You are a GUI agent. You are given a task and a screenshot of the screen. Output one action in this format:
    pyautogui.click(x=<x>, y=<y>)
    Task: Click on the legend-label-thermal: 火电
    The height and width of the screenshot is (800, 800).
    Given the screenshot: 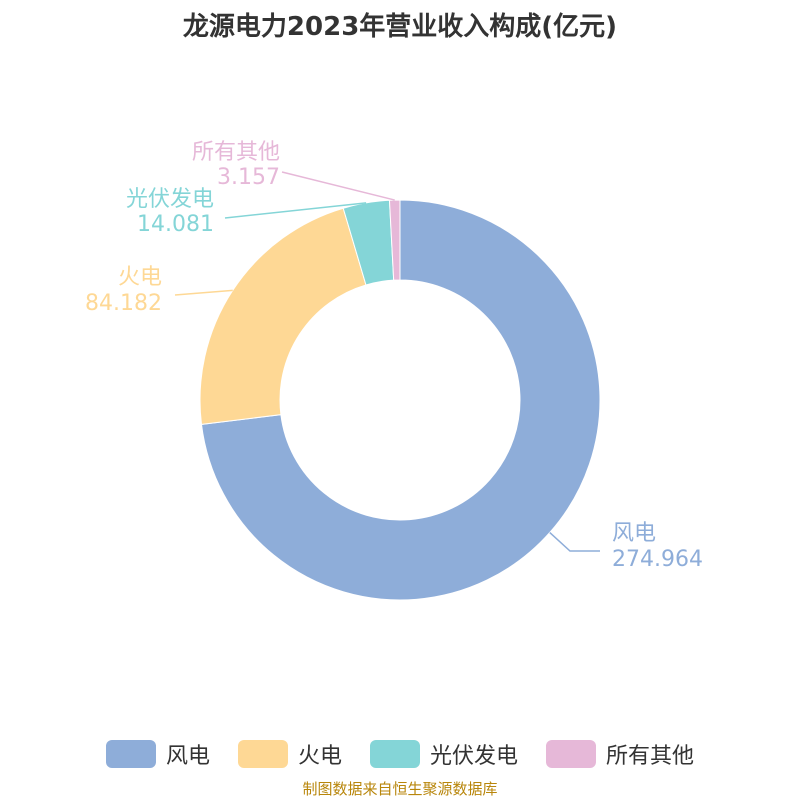 What is the action you would take?
    pyautogui.click(x=319, y=756)
    